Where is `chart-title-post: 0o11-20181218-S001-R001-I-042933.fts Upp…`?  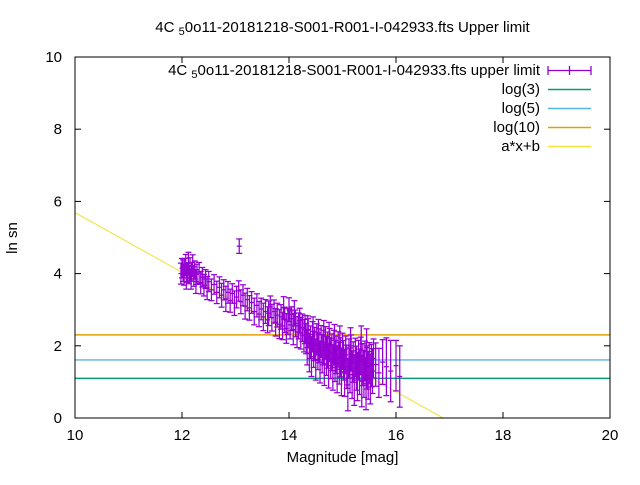 chart-title-post: 0o11-20181218-S001-R001-I-042933.fts Upp… is located at coordinates (357, 27).